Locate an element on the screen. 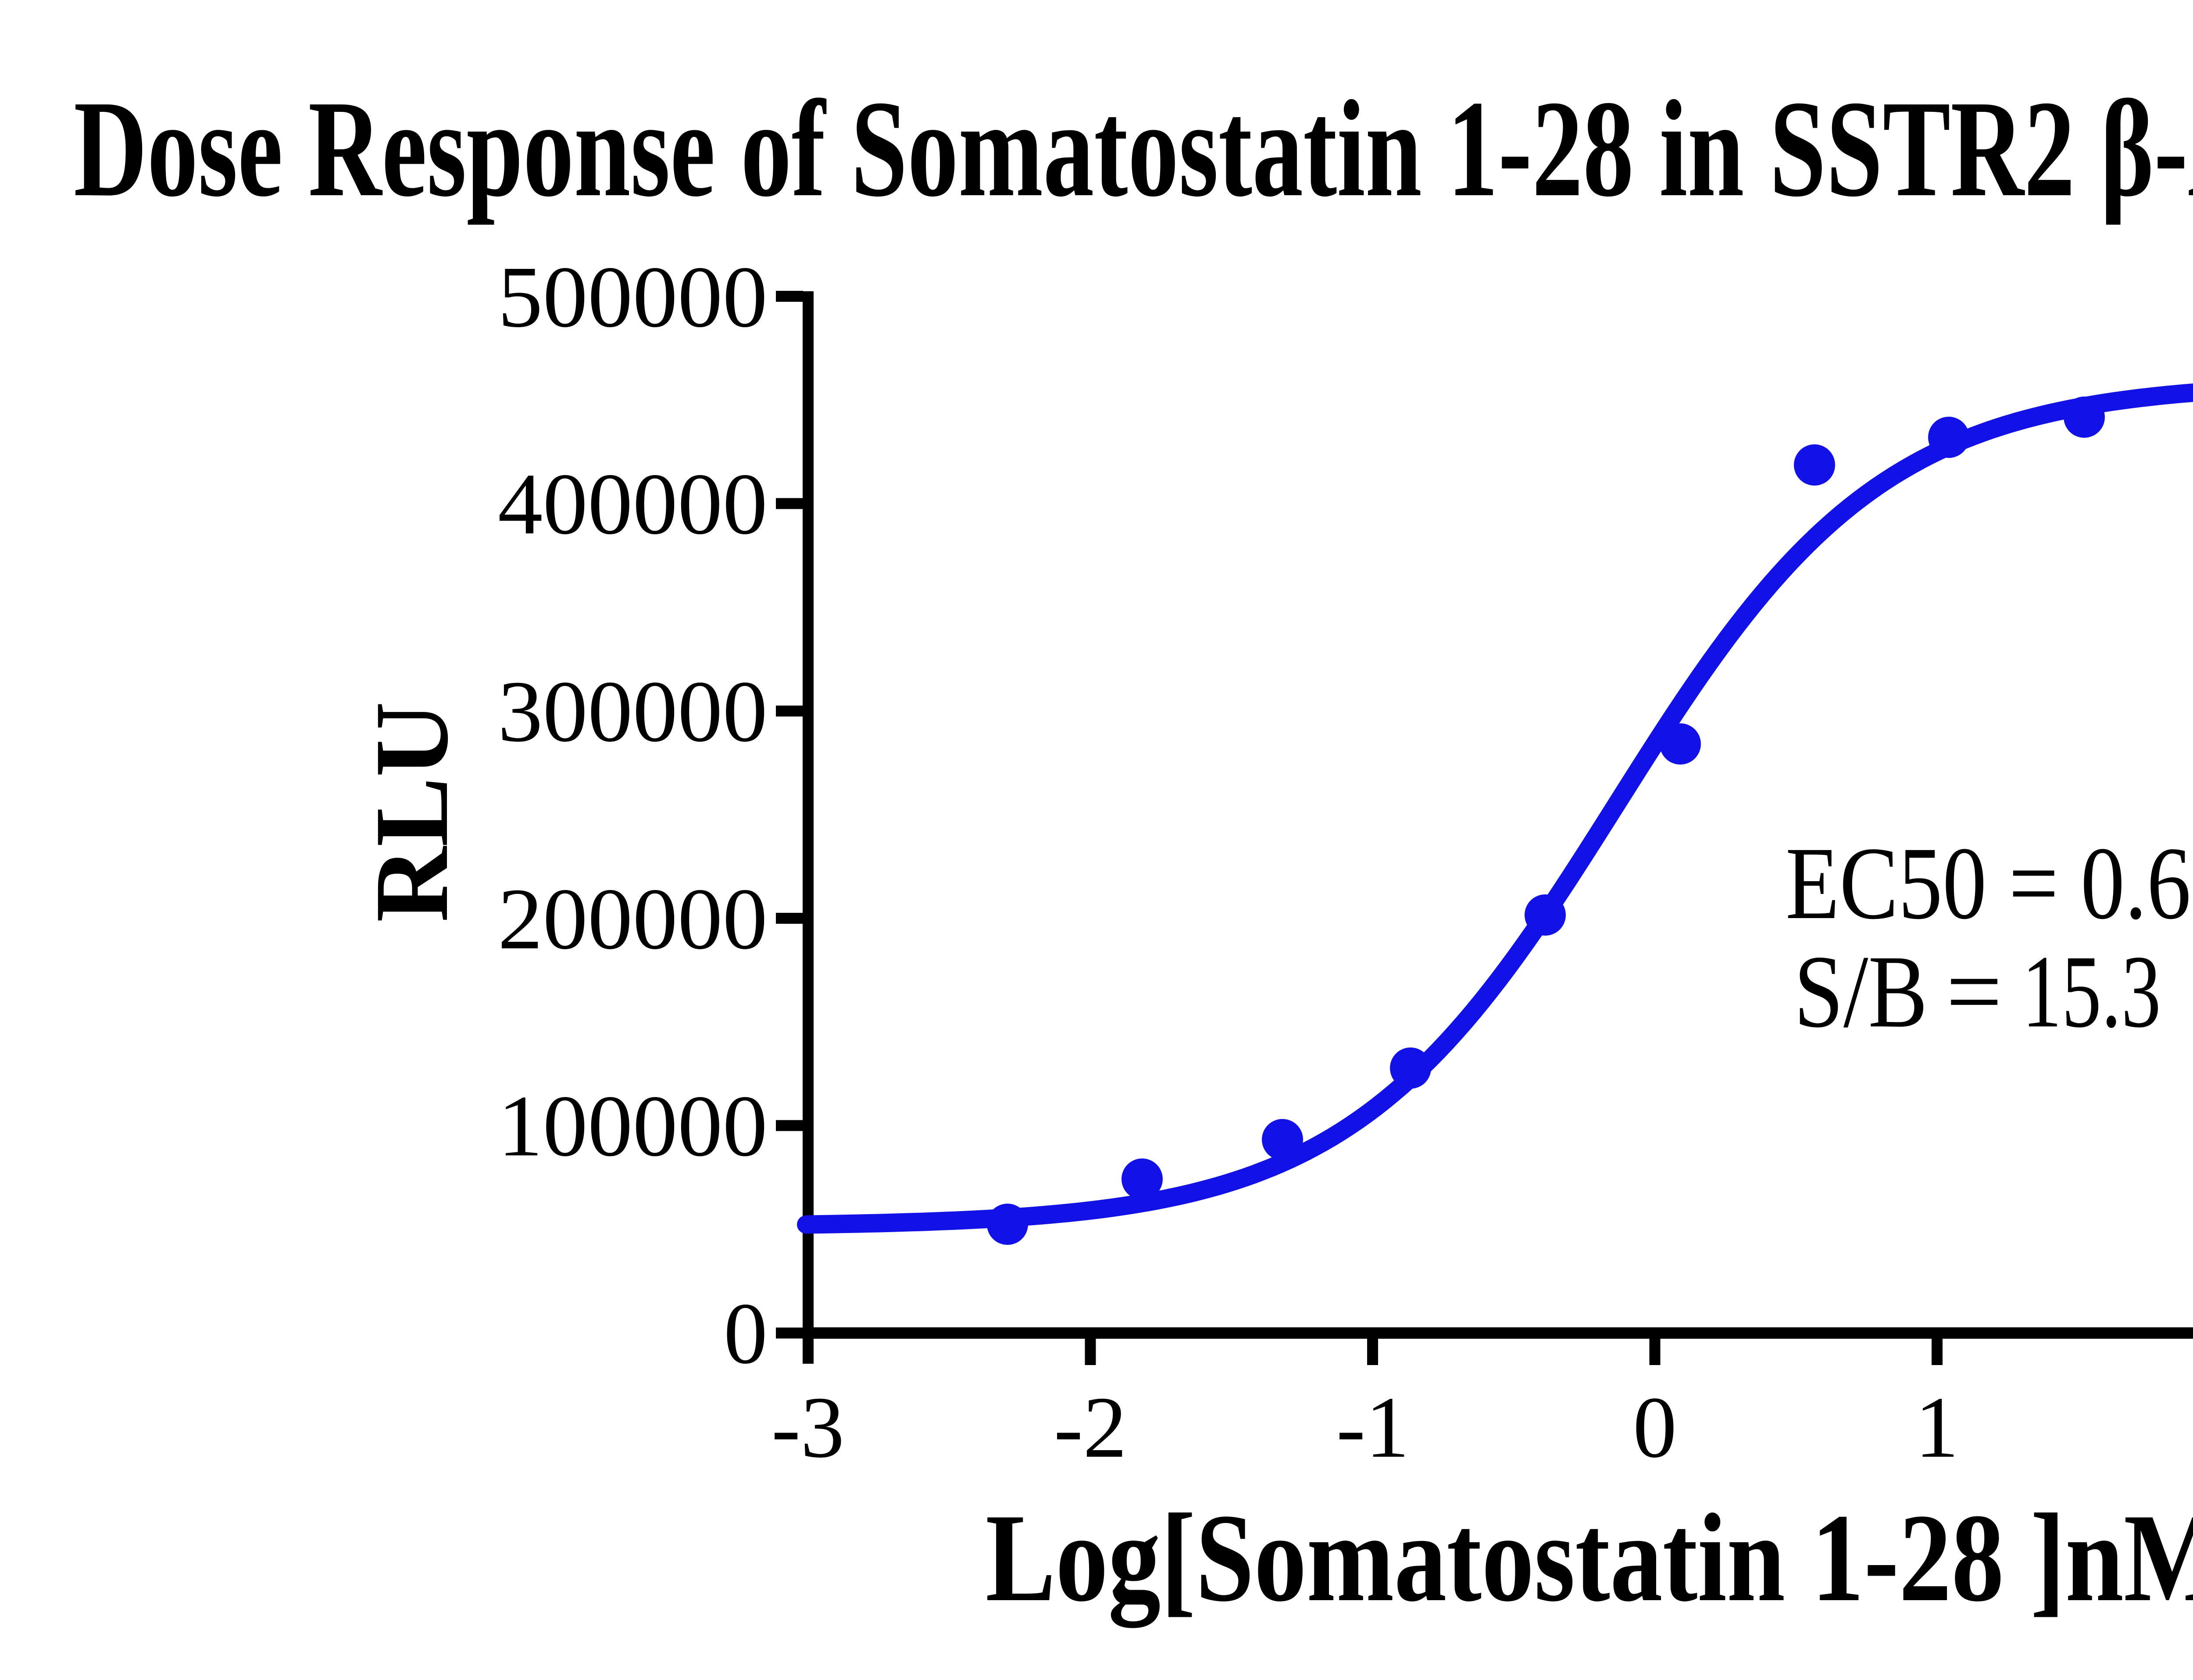 The image size is (2193, 1680). svg-text: -3 is located at coordinates (808, 1427).